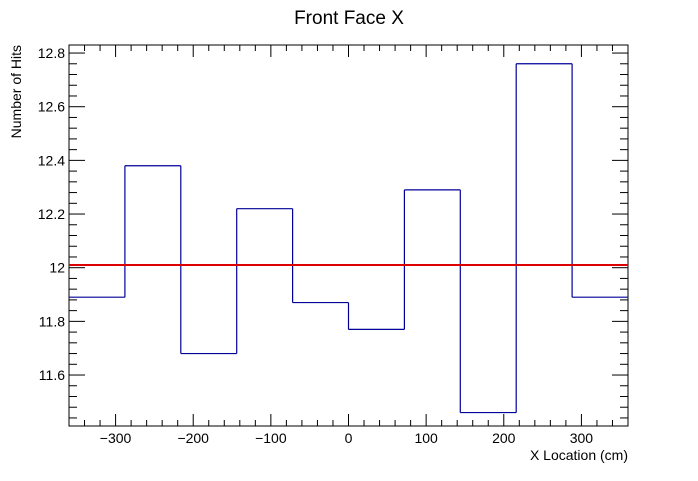 The height and width of the screenshot is (481, 698). I want to click on y-tick-label: 12.8, so click(51, 53).